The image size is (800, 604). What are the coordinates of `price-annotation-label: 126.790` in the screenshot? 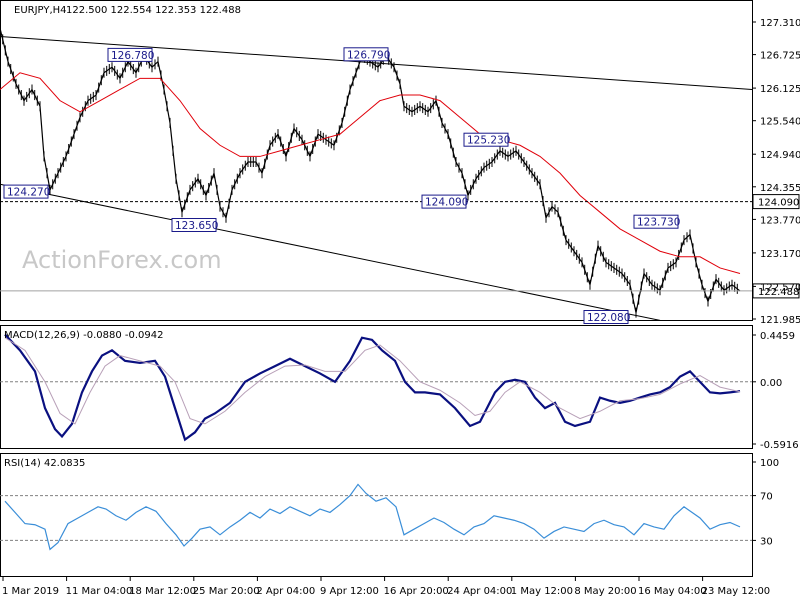 It's located at (368, 55).